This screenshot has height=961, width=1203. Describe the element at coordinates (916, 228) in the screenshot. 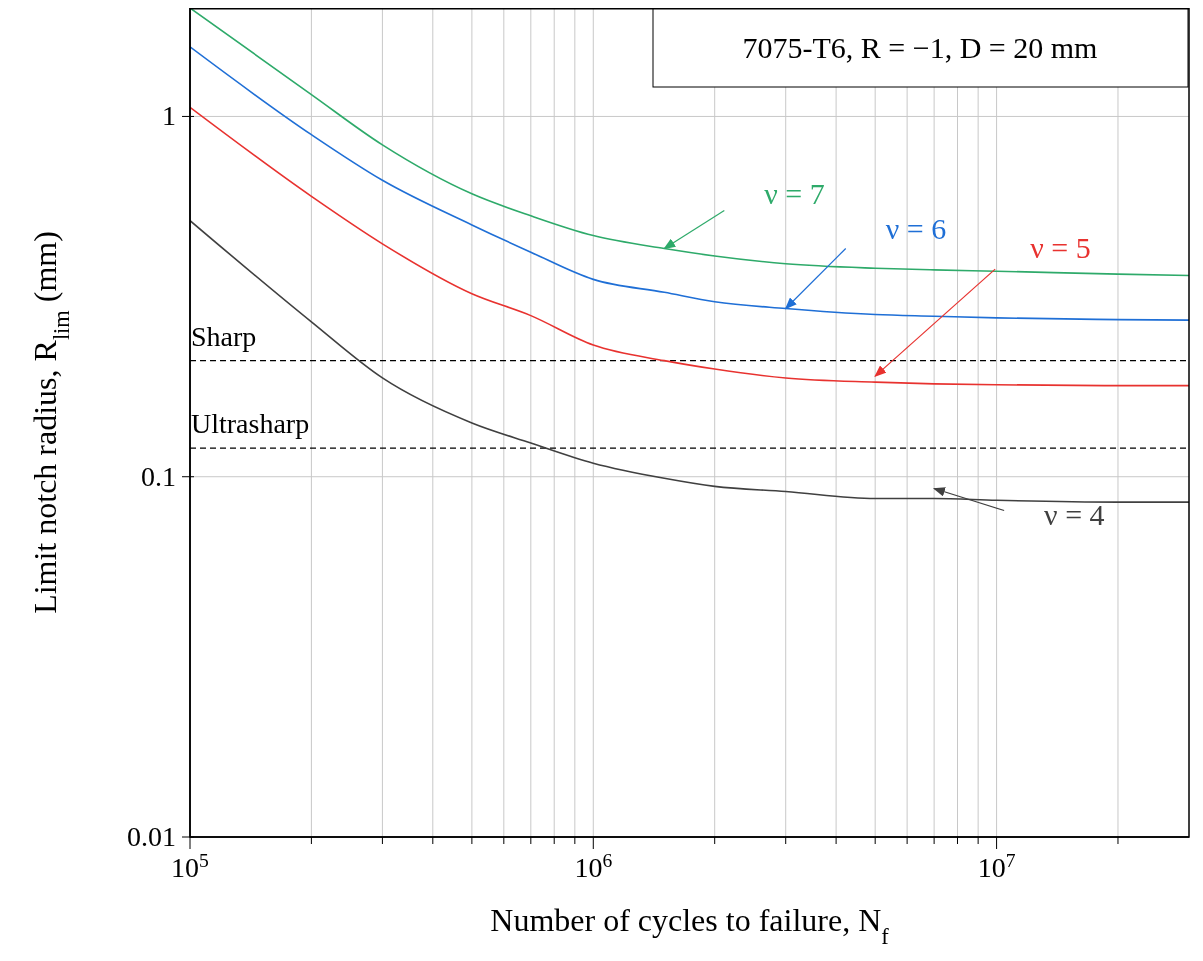

I see `text: ν = 6` at that location.